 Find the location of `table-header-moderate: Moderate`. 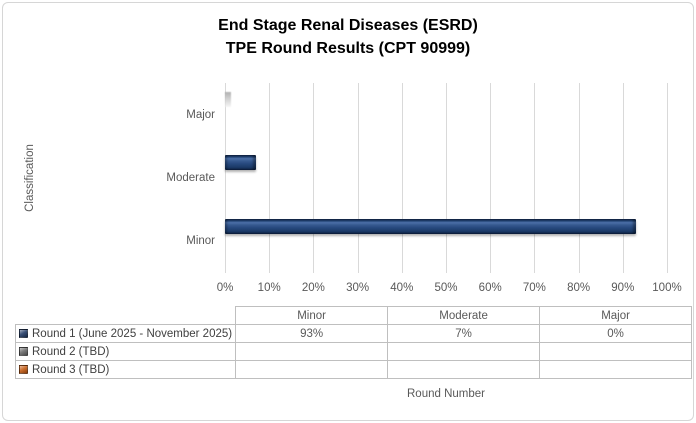

table-header-moderate: Moderate is located at coordinates (464, 315).